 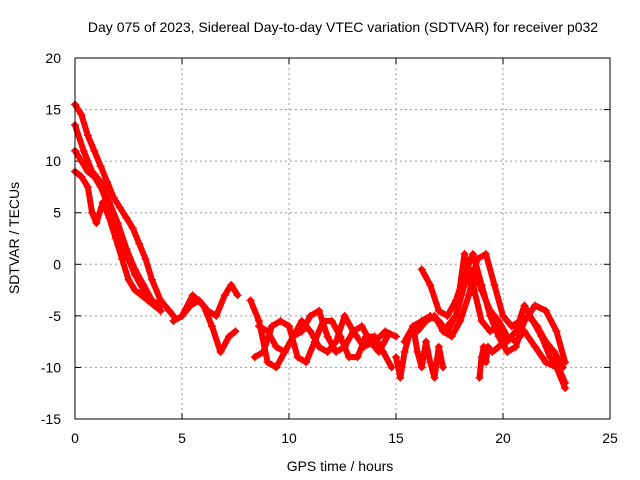 What do you see at coordinates (14, 238) in the screenshot?
I see `y-axis-label: SDTVAR / TECUs` at bounding box center [14, 238].